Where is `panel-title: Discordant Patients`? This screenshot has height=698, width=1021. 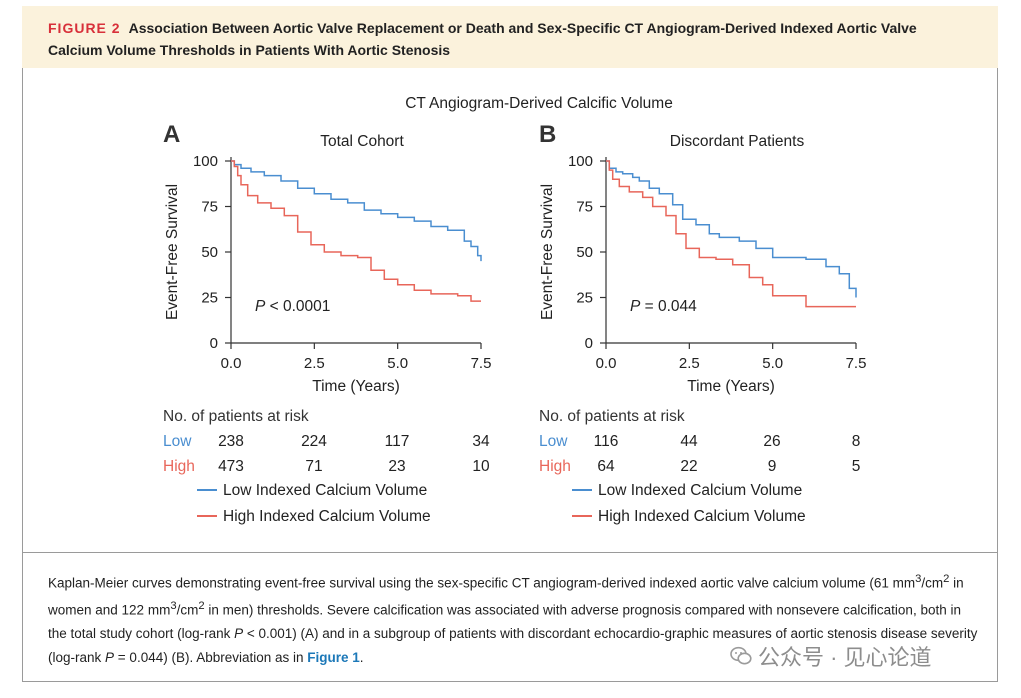
panel-title: Discordant Patients is located at coordinates (737, 141).